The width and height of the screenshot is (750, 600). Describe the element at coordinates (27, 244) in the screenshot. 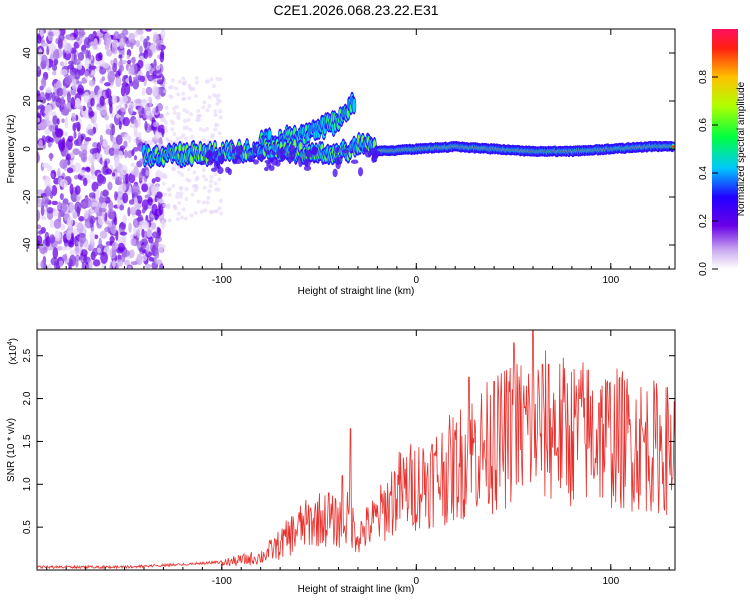

I see `spectrogram-ytick-label: -40` at that location.